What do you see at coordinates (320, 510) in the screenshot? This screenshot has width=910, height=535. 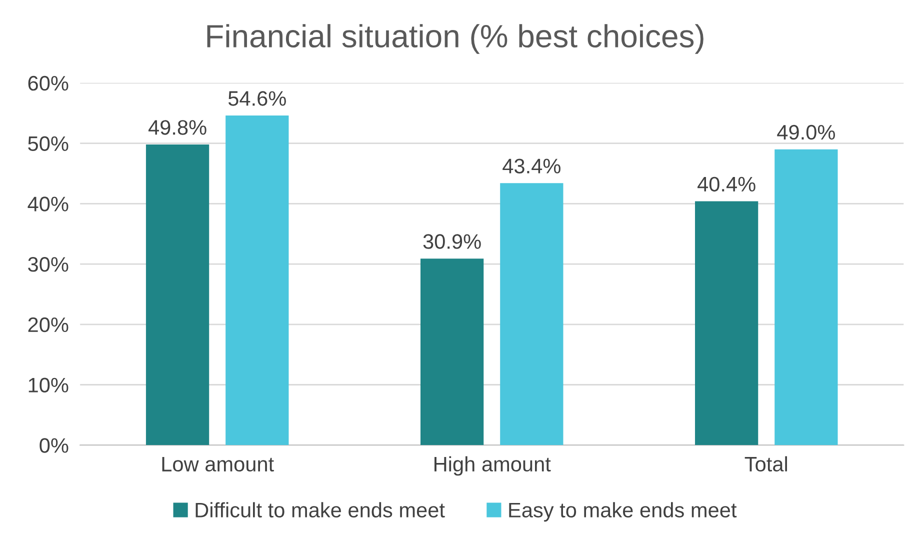 I see `legend-label: Difficult to make ends meet` at bounding box center [320, 510].